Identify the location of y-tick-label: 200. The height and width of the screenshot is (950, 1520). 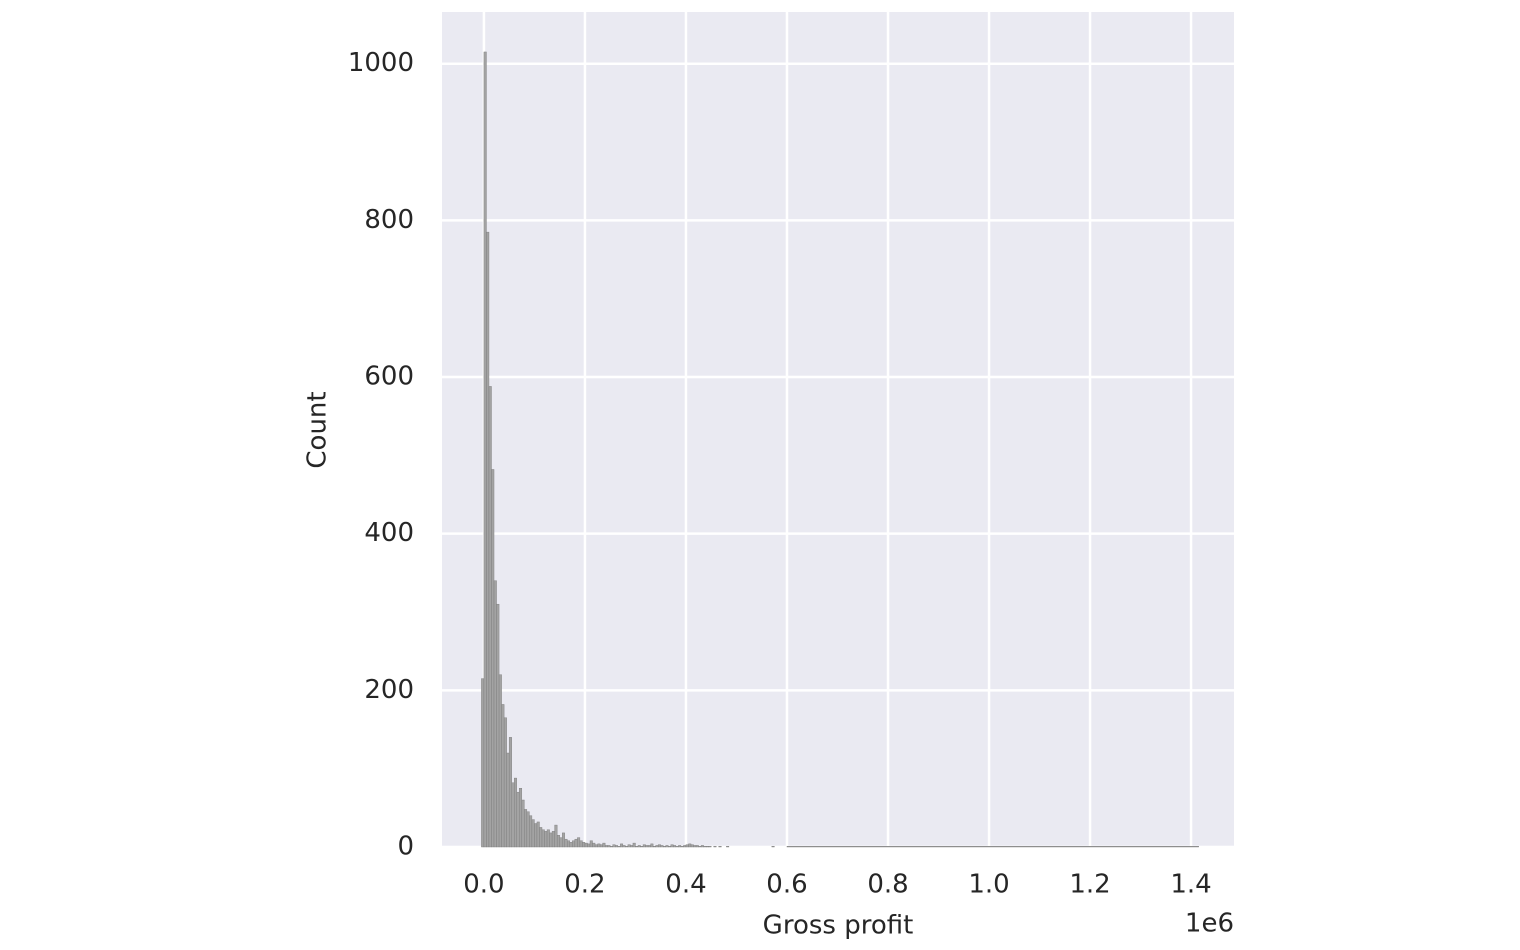
(389, 690).